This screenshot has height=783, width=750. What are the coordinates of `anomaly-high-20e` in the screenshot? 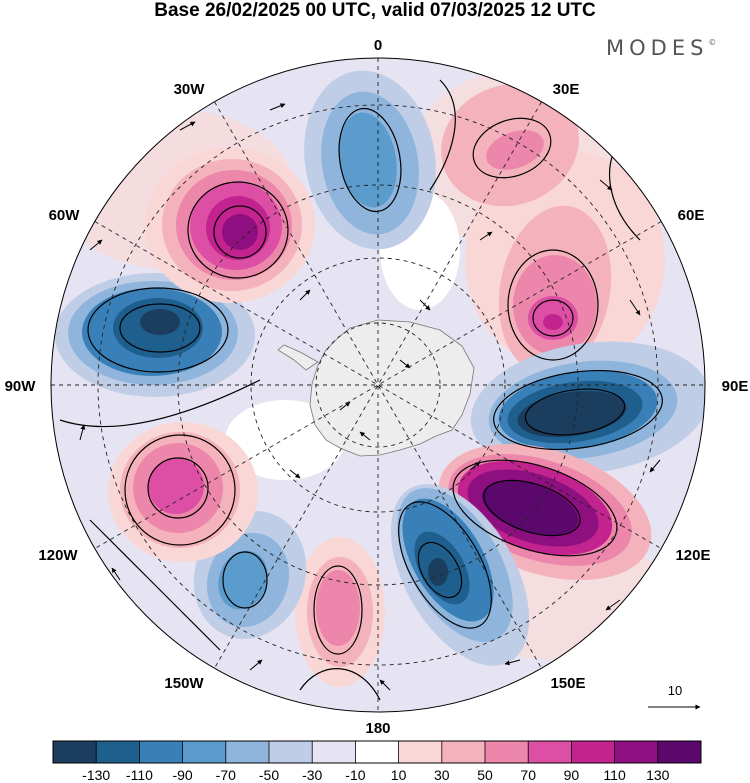 It's located at (510, 145).